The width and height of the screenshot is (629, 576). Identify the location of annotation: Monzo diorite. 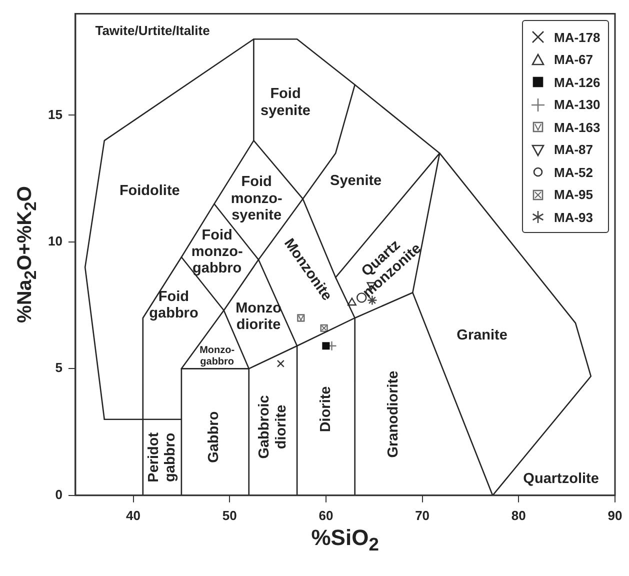
(259, 317).